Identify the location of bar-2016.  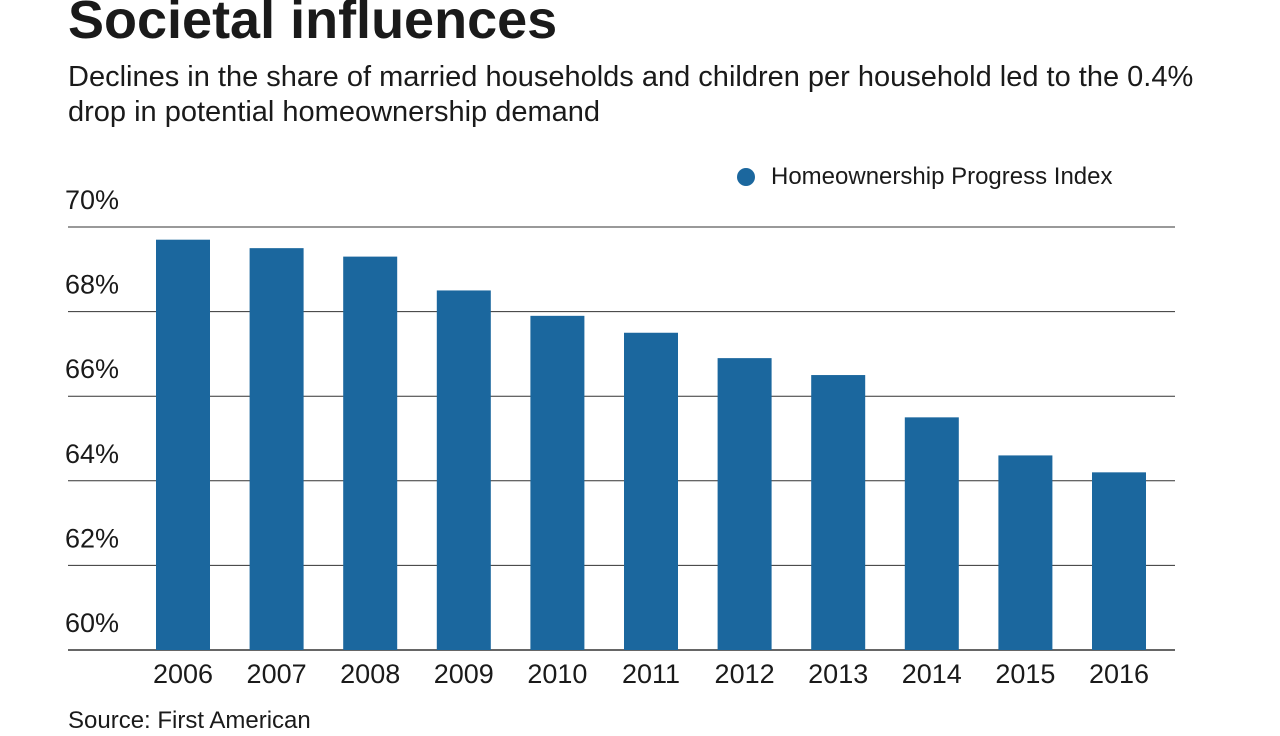
(1119, 561).